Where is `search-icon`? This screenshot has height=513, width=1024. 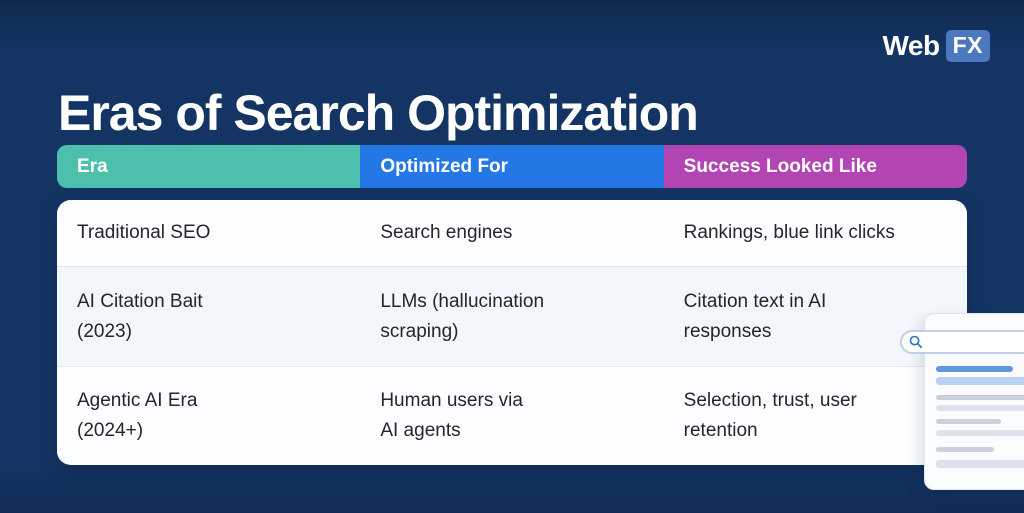 search-icon is located at coordinates (915, 341).